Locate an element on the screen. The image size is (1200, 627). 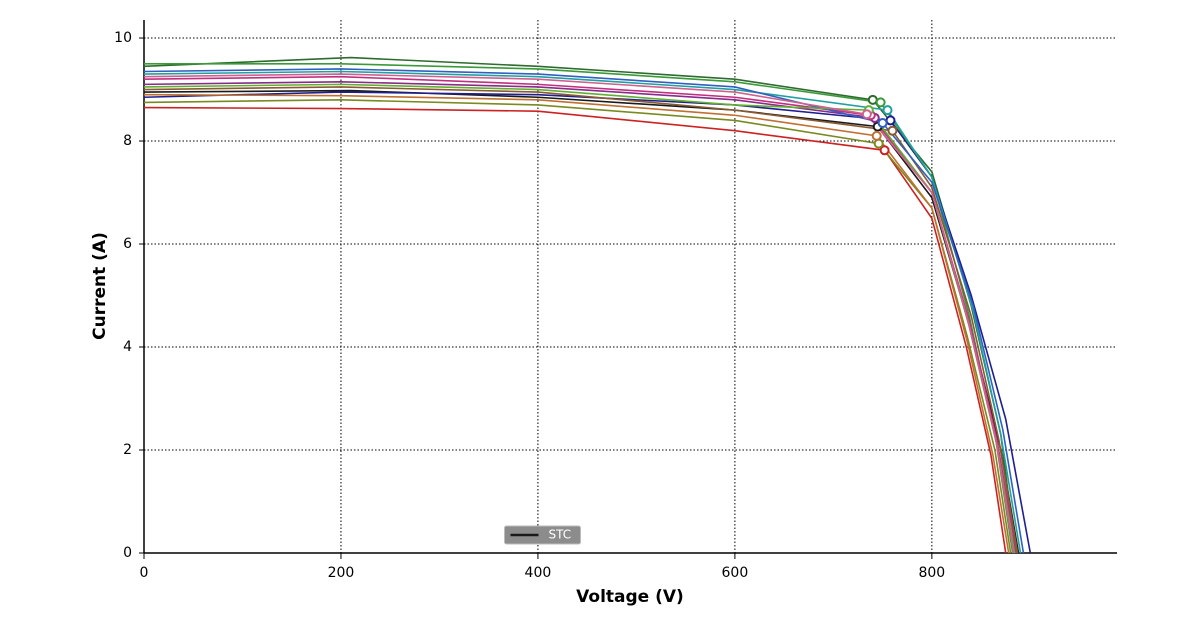
y-tick-label: 10 is located at coordinates (123, 38).